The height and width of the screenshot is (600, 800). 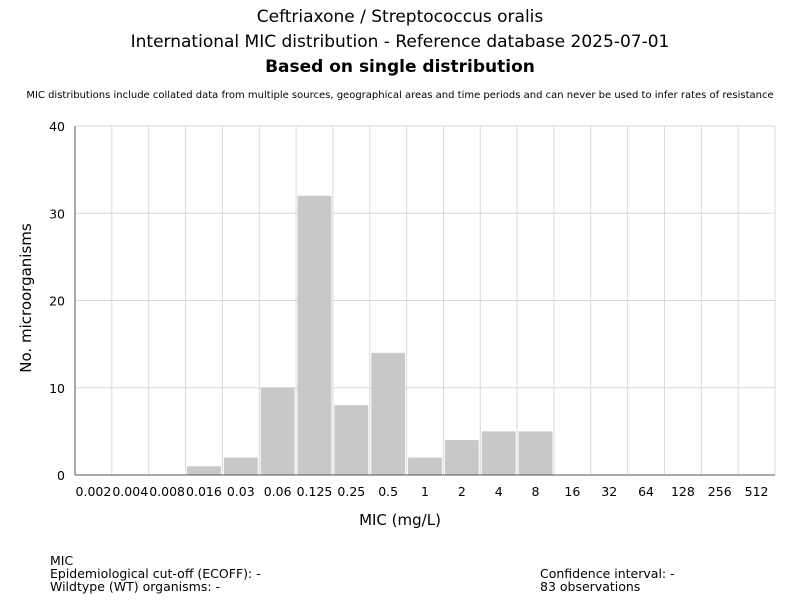 I want to click on chart-title: Ceftriaxone / Streptococcus oralis, so click(x=400, y=17).